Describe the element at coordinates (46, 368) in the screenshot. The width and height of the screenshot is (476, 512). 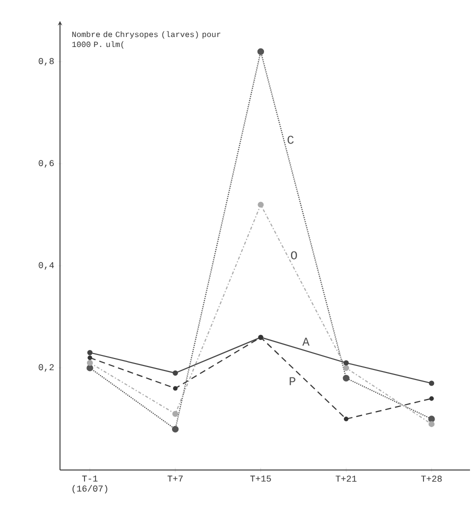
I see `y-tick-label: 0,2` at that location.